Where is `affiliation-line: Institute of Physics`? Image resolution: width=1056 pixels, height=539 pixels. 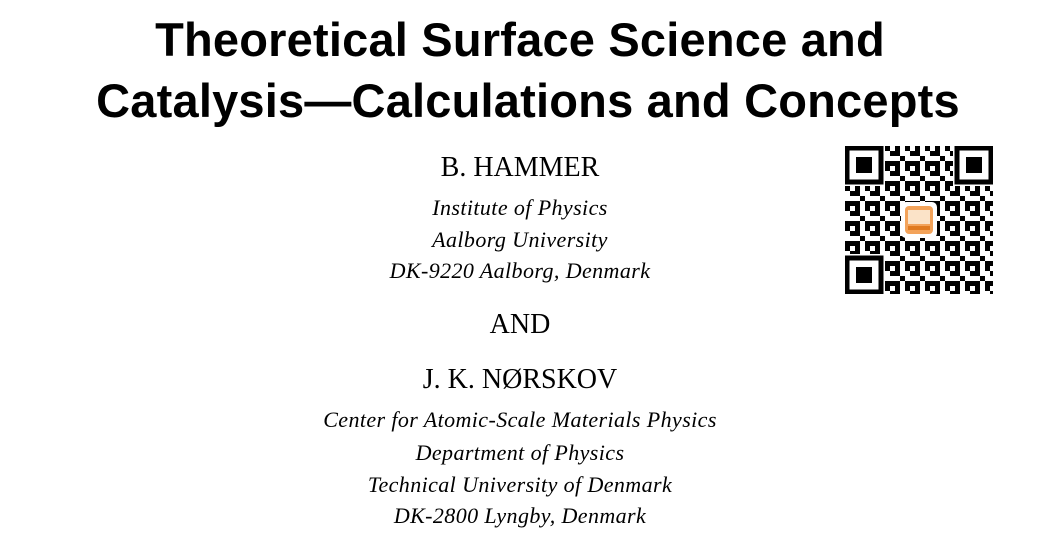 affiliation-line: Institute of Physics is located at coordinates (520, 207).